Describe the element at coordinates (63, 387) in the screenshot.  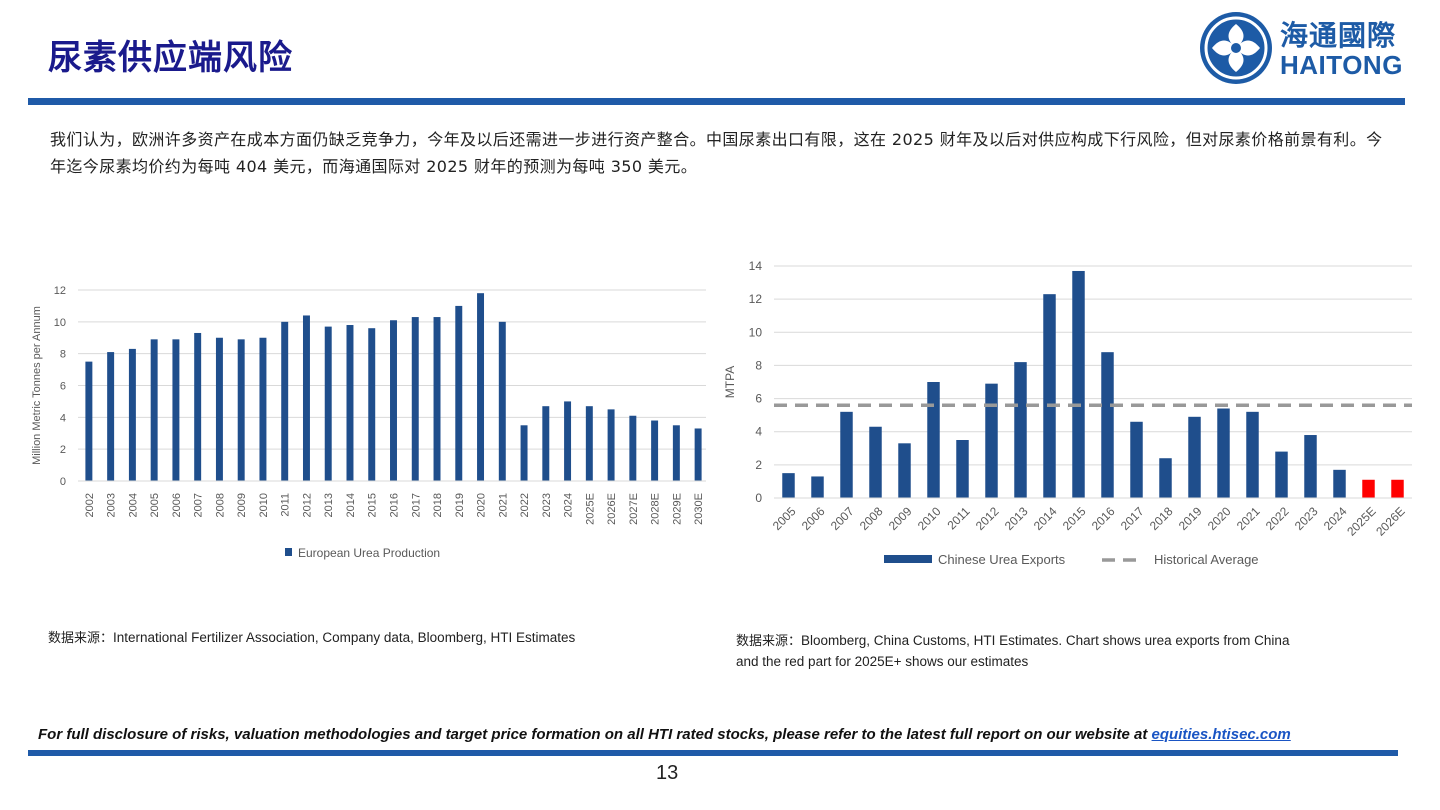
I see `y-tick-label: 6` at that location.